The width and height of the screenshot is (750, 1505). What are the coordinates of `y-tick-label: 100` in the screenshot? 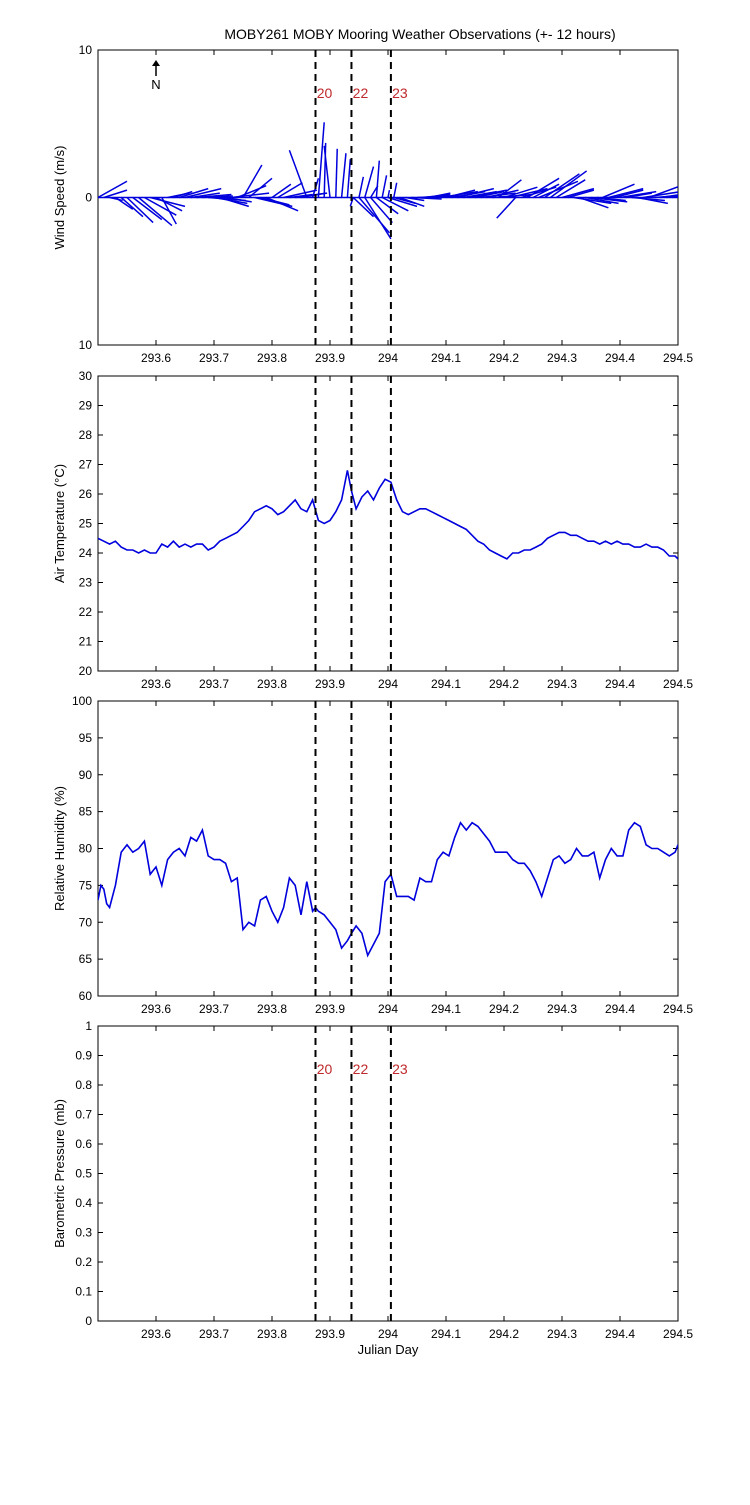 It's located at (82, 701).